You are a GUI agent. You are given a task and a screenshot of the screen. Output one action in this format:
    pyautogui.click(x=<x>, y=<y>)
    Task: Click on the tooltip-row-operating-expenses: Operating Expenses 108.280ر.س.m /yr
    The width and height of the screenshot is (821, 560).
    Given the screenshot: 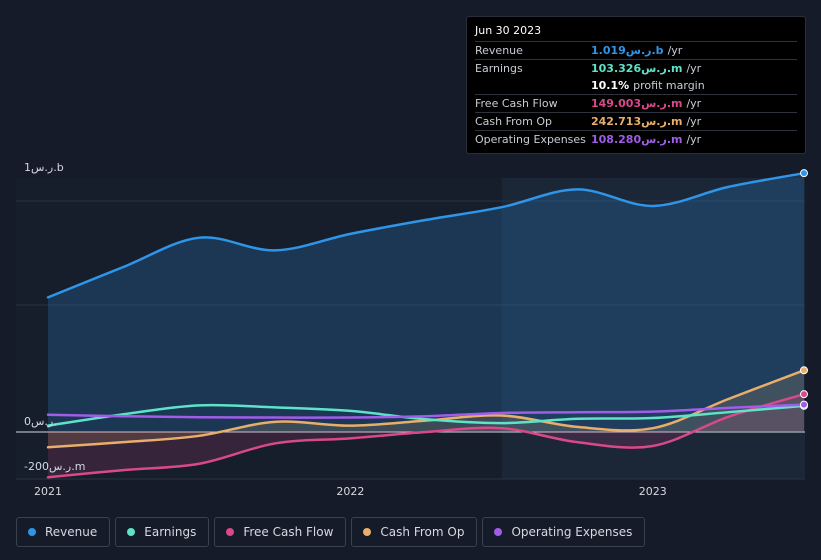 What is the action you would take?
    pyautogui.click(x=636, y=139)
    